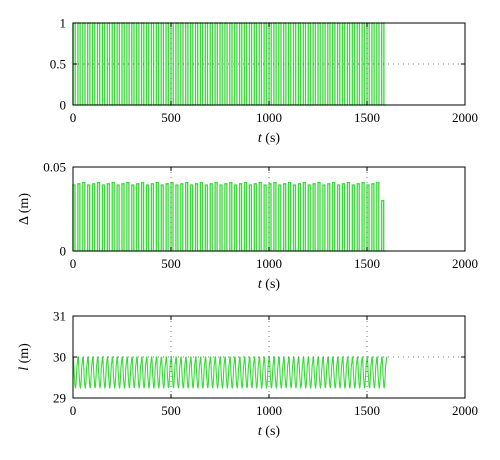  What do you see at coordinates (367, 410) in the screenshot?
I see `panel3-x-tick-label: 1500` at bounding box center [367, 410].